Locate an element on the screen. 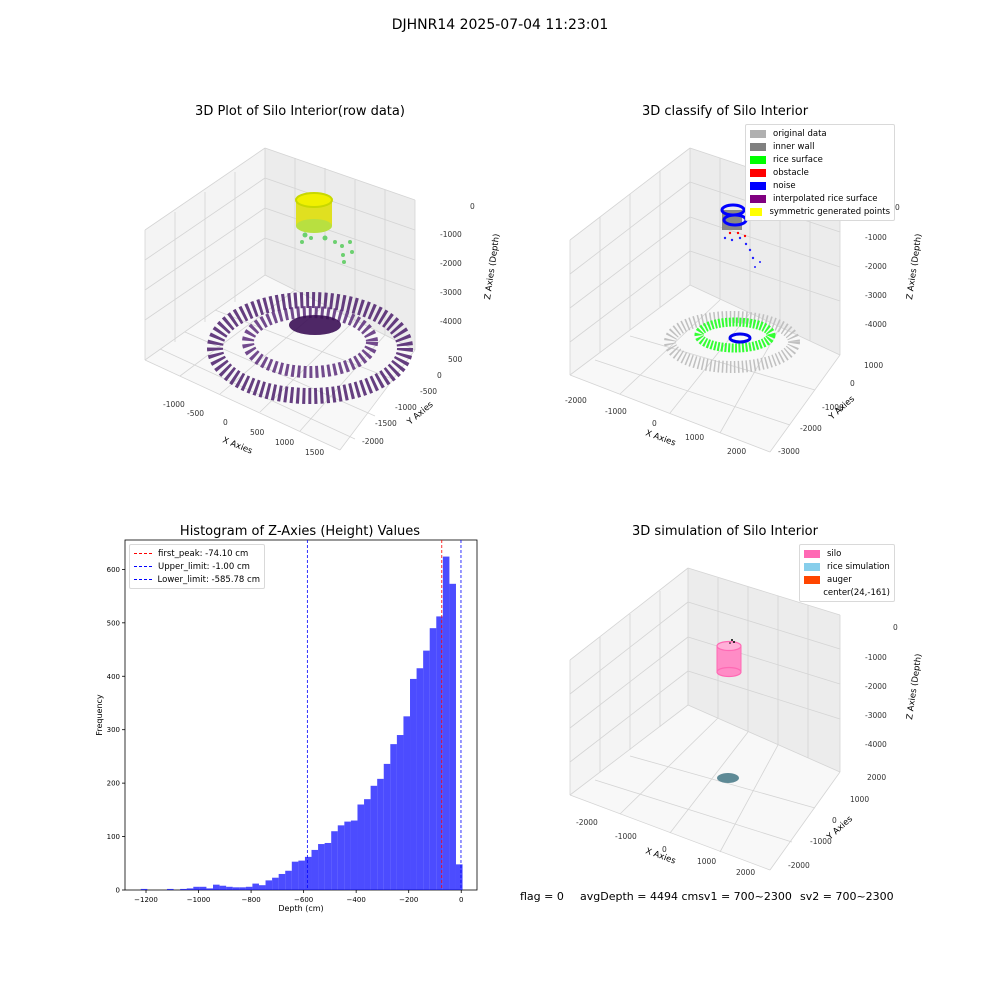 The image size is (1000, 1000). classify-x-axis-label: X Axies is located at coordinates (660, 438).